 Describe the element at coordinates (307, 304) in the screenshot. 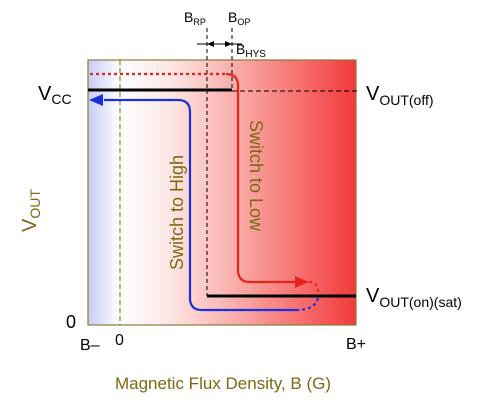

I see `switch-high-dotted-path` at that location.